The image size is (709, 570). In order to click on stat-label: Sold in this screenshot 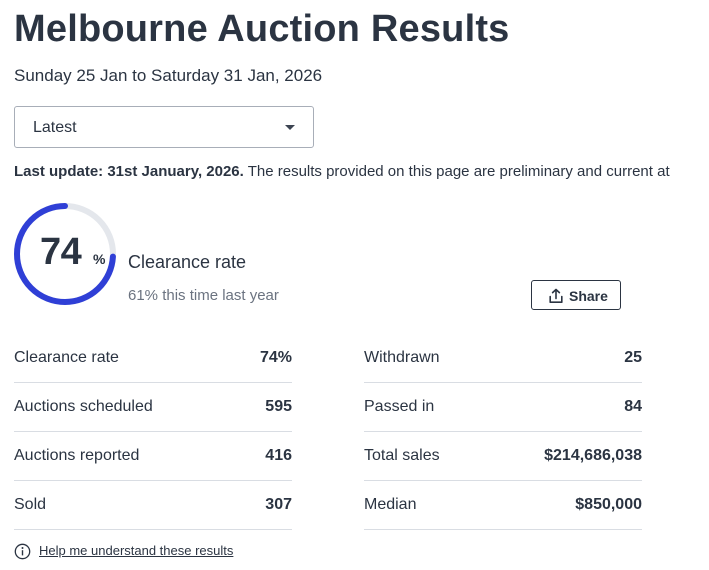, I will do `click(30, 504)`.